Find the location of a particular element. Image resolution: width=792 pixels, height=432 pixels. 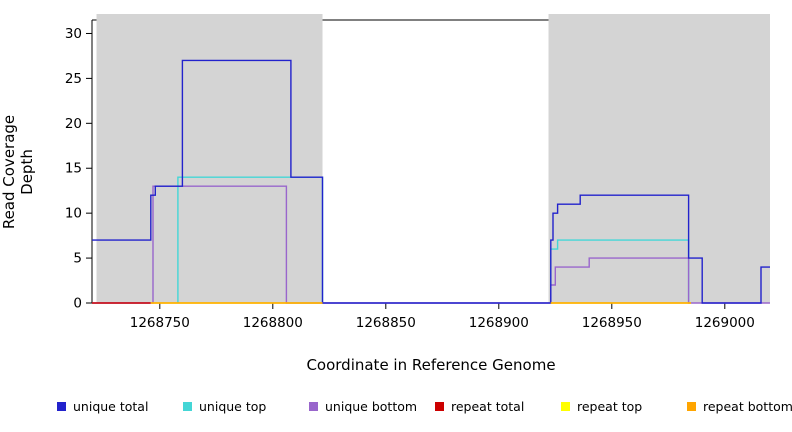

y-tick-label: 20 is located at coordinates (73, 124).